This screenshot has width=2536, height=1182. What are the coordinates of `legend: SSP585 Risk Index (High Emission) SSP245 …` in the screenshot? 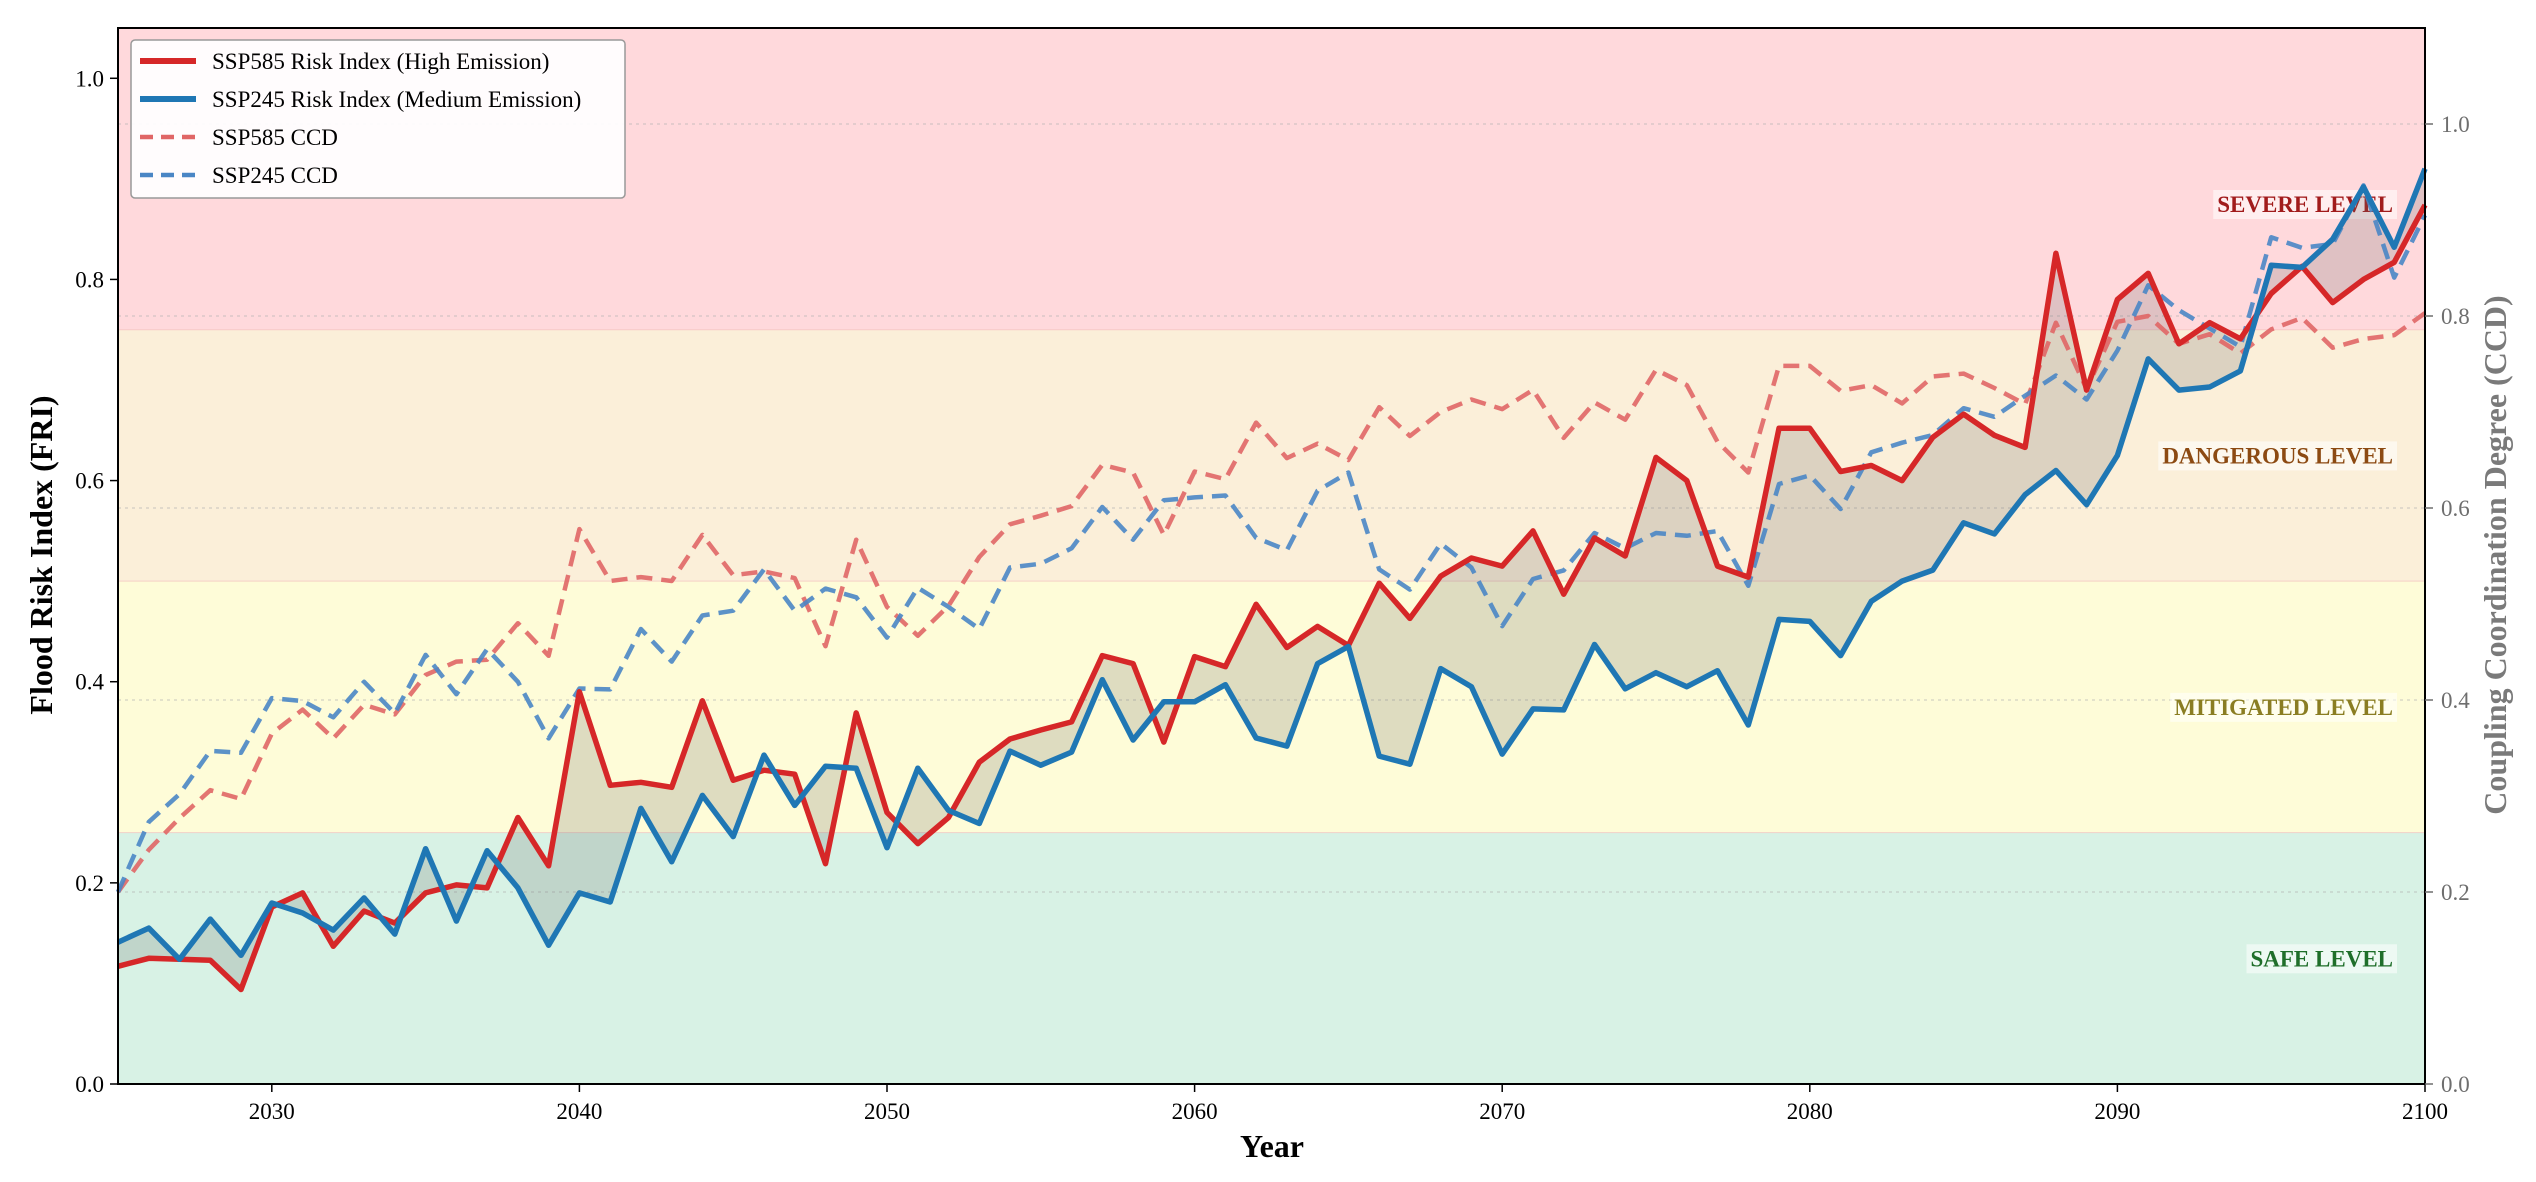 It's located at (378, 119).